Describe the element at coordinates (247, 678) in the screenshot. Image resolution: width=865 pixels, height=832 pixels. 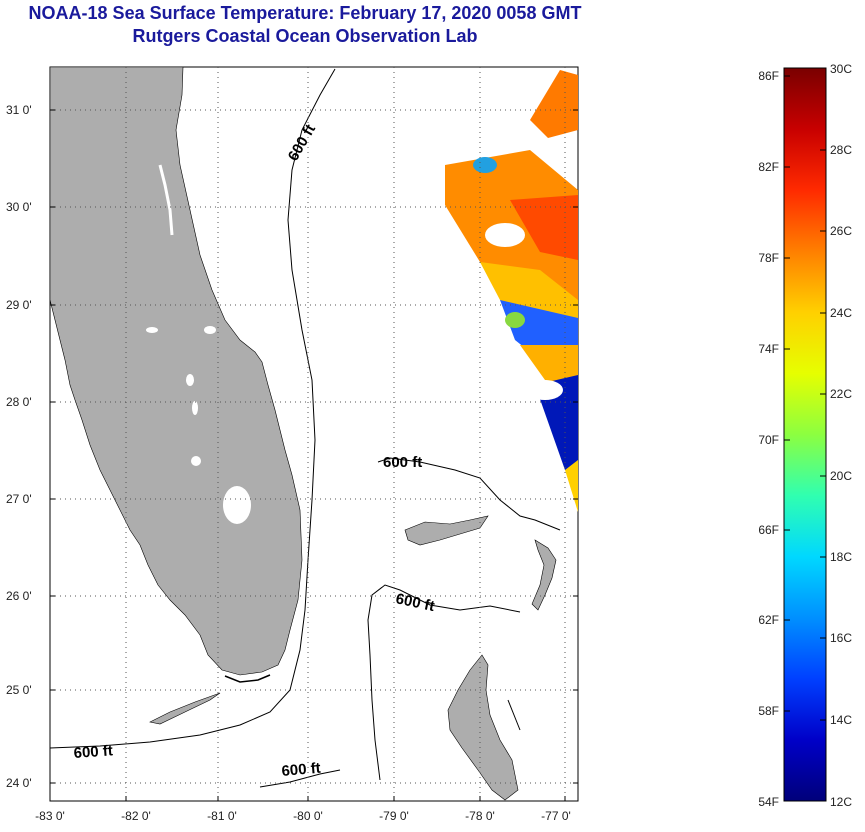
I see `land-keys-coast` at that location.